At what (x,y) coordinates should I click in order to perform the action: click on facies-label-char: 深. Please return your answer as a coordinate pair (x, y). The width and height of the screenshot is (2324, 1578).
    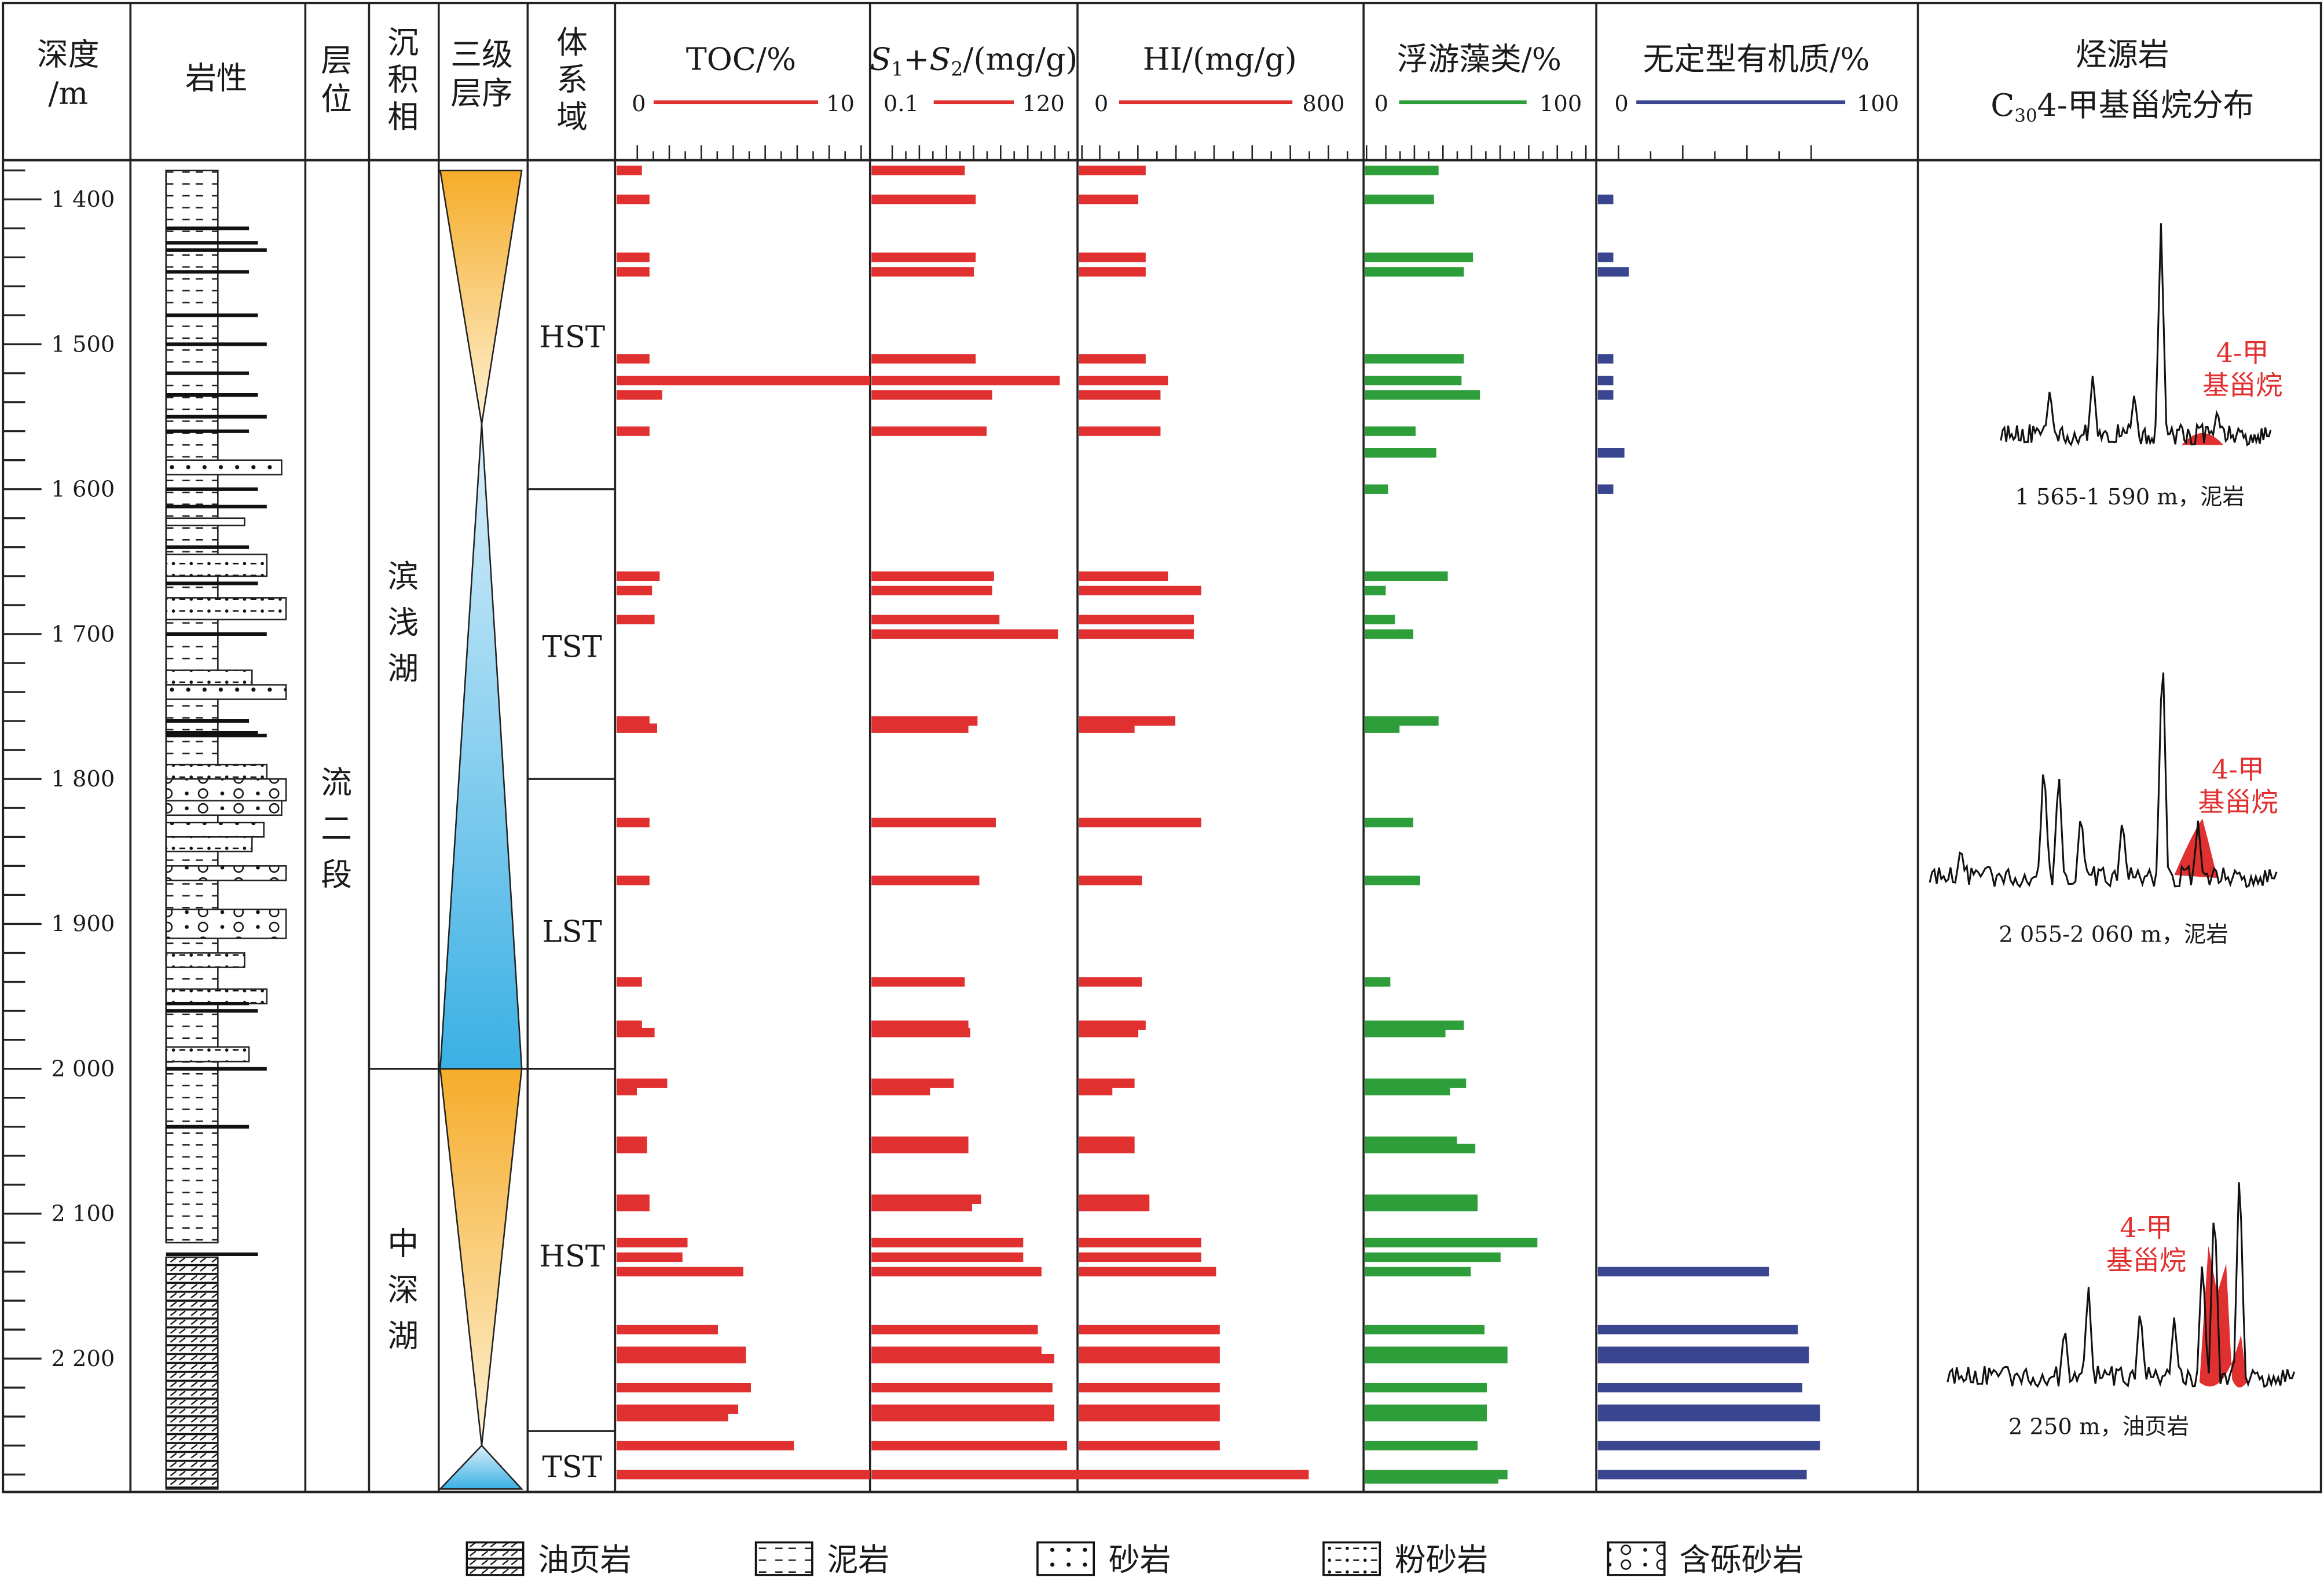
    Looking at the image, I should click on (403, 1290).